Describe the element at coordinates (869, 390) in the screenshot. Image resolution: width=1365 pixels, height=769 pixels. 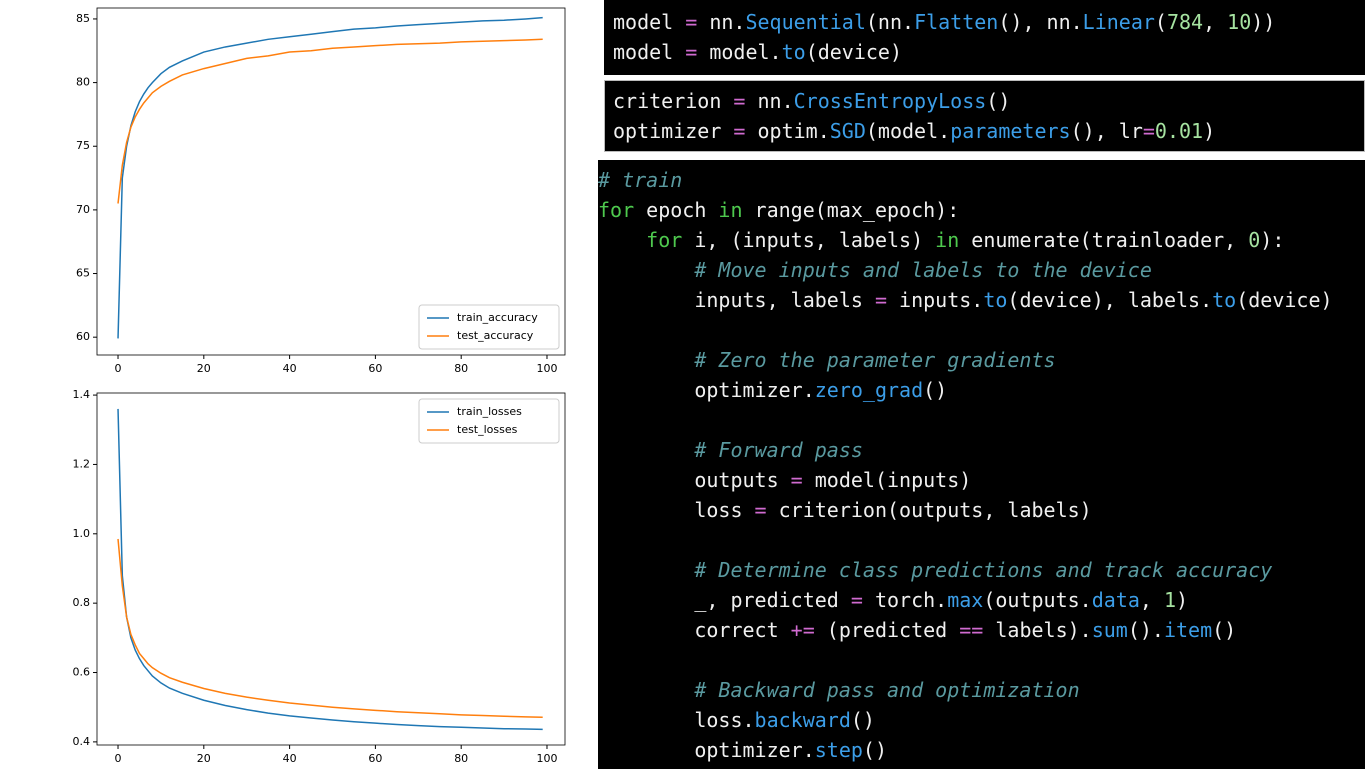
I see `code-token: zero_grad` at that location.